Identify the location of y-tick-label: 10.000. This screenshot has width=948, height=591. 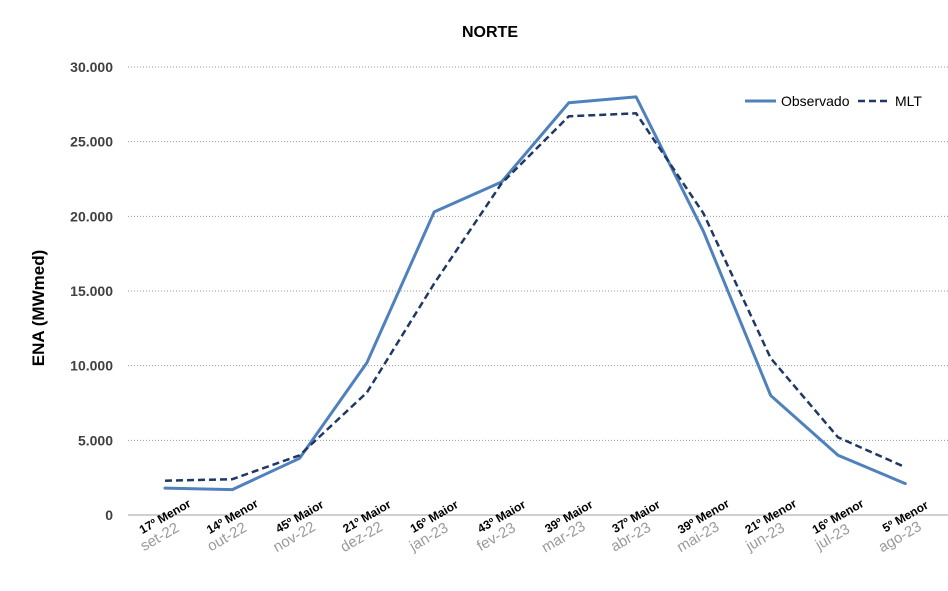
(91, 366).